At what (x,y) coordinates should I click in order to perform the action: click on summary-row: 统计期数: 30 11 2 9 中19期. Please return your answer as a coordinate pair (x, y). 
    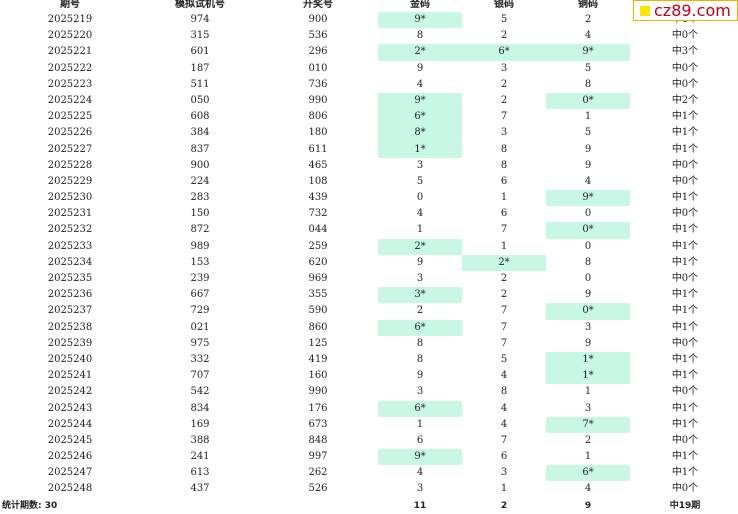
    Looking at the image, I should click on (369, 506).